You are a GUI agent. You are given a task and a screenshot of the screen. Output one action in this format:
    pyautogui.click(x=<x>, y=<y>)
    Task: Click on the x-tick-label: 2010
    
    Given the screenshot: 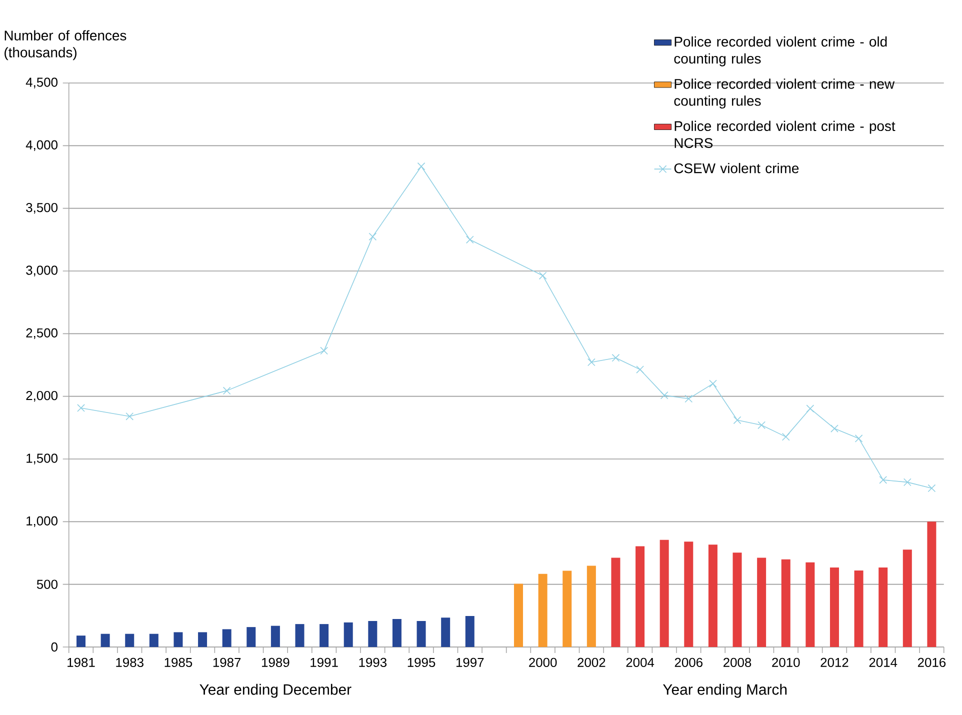 What is the action you would take?
    pyautogui.click(x=786, y=663)
    